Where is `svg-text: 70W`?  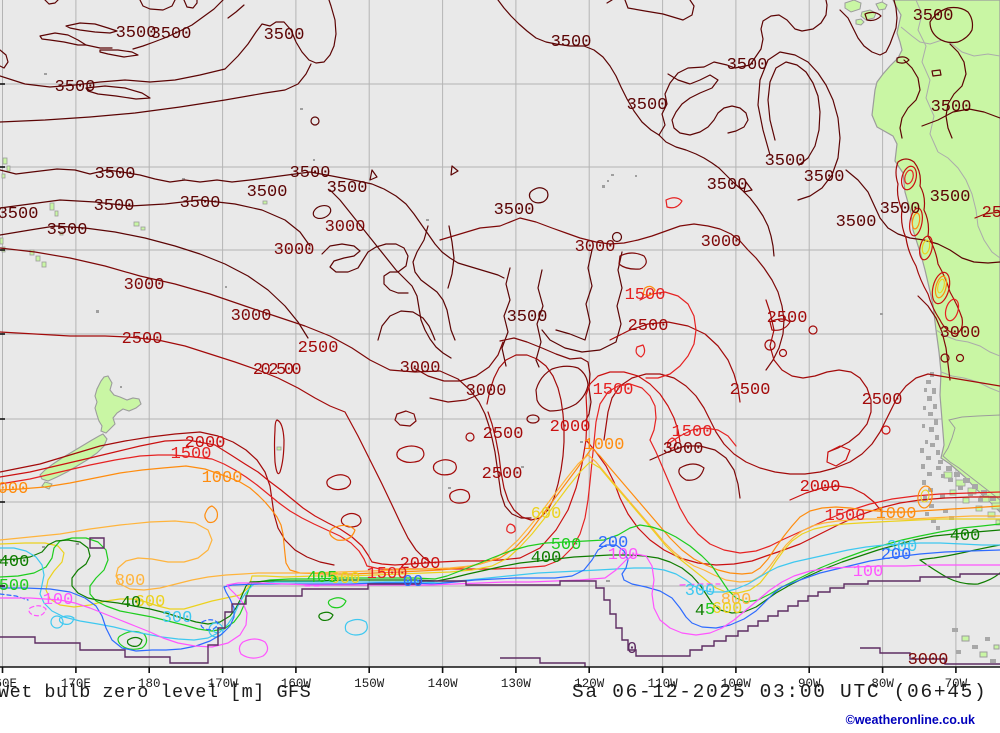 svg-text: 70W is located at coordinates (956, 684).